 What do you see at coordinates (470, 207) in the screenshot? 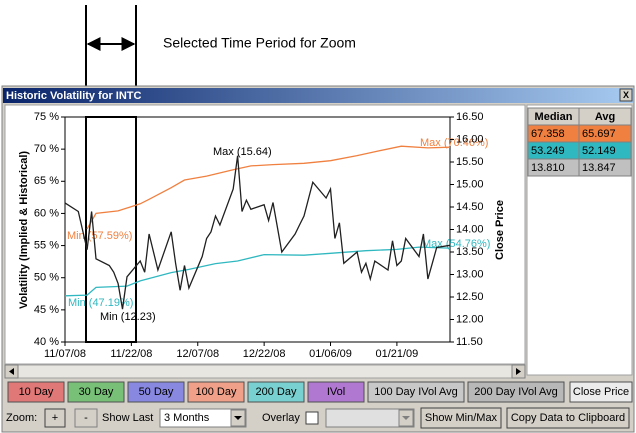
I see `y2-tick-label: 14.50` at bounding box center [470, 207].